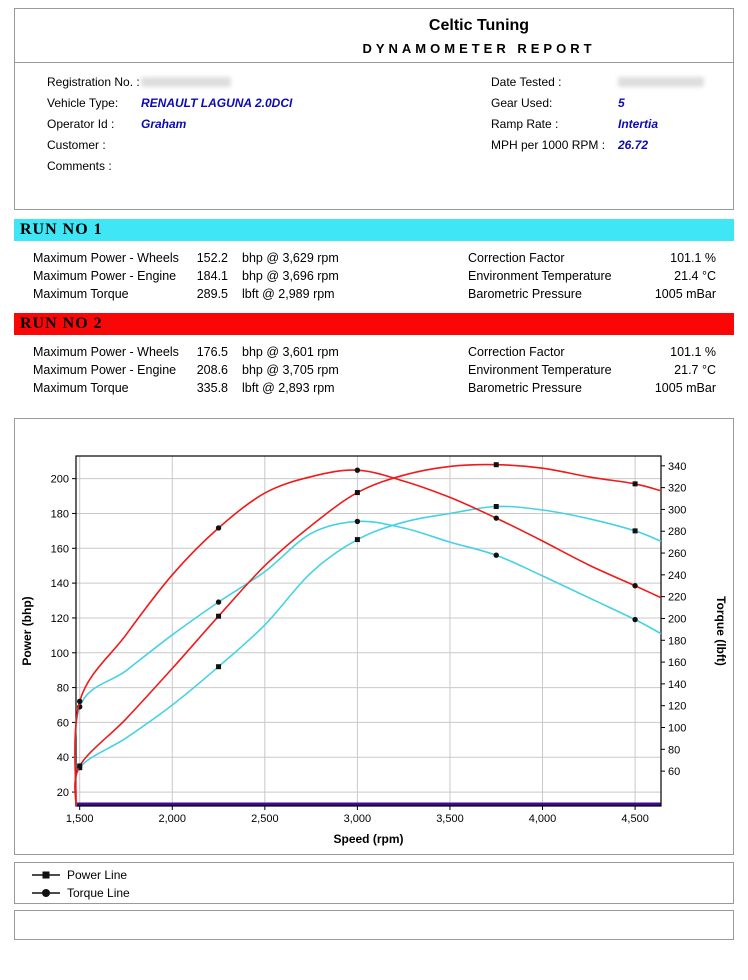 The height and width of the screenshot is (980, 748). I want to click on ramp-rate-value: Intertia, so click(638, 124).